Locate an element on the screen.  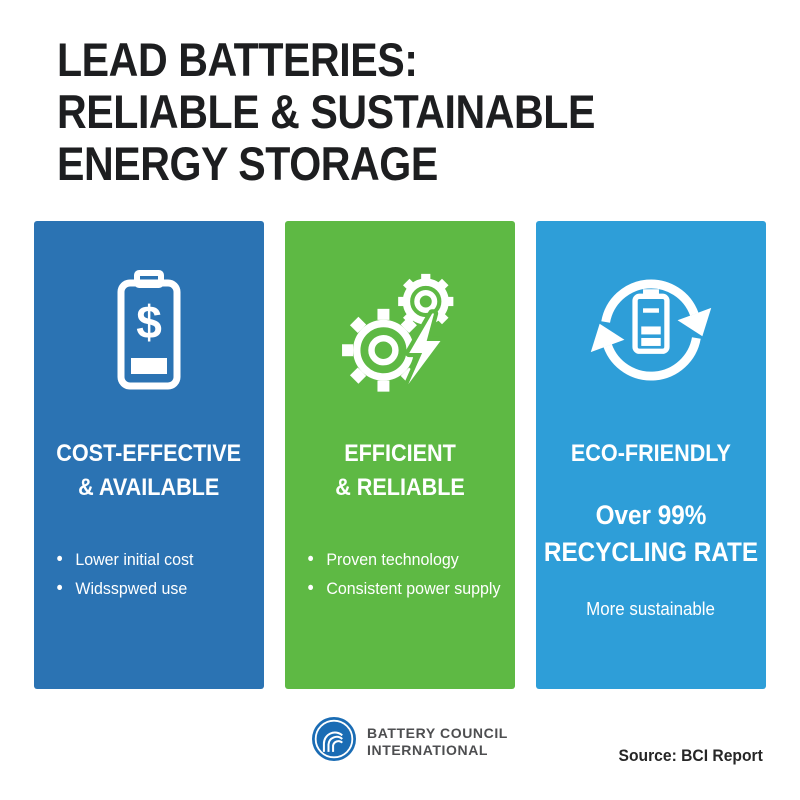
card-heading: ECO-FRIENDLY is located at coordinates (651, 453).